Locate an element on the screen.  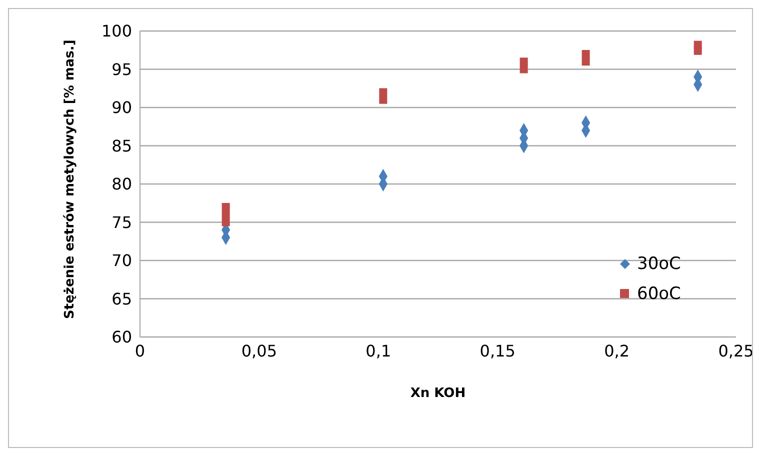
x-tick-label: 0,15 is located at coordinates (498, 350).